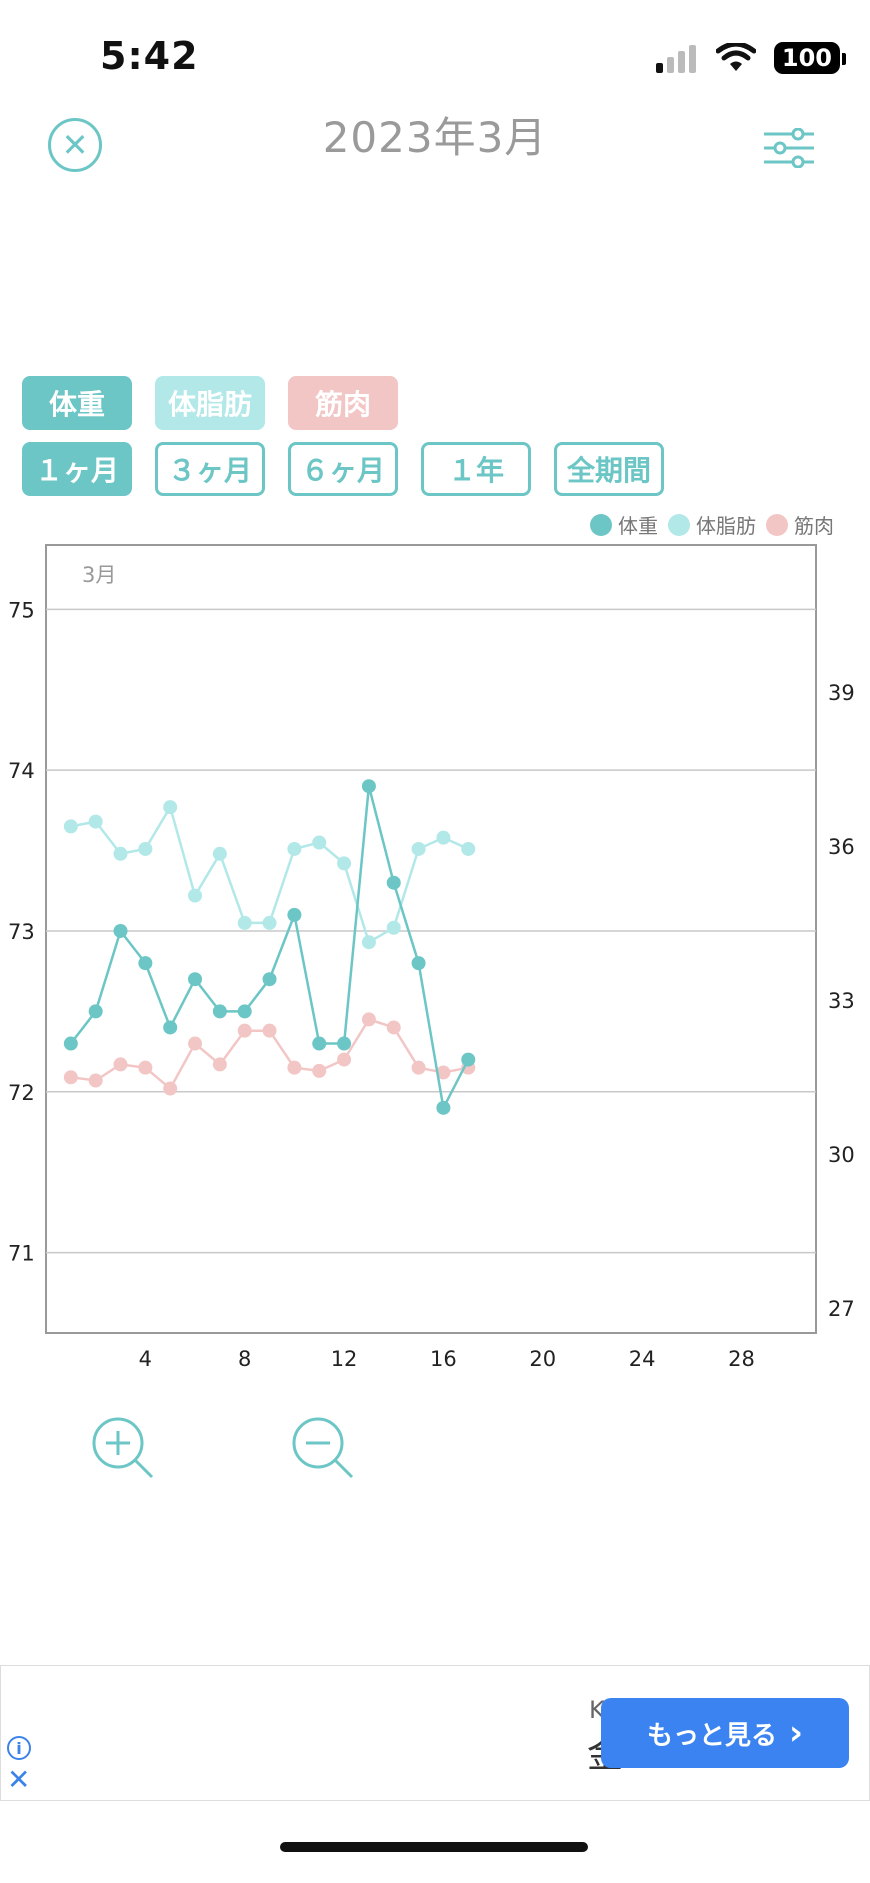 This screenshot has height=1883, width=870. Describe the element at coordinates (77, 469) in the screenshot. I see `tab-1-month: １ヶ月` at that location.